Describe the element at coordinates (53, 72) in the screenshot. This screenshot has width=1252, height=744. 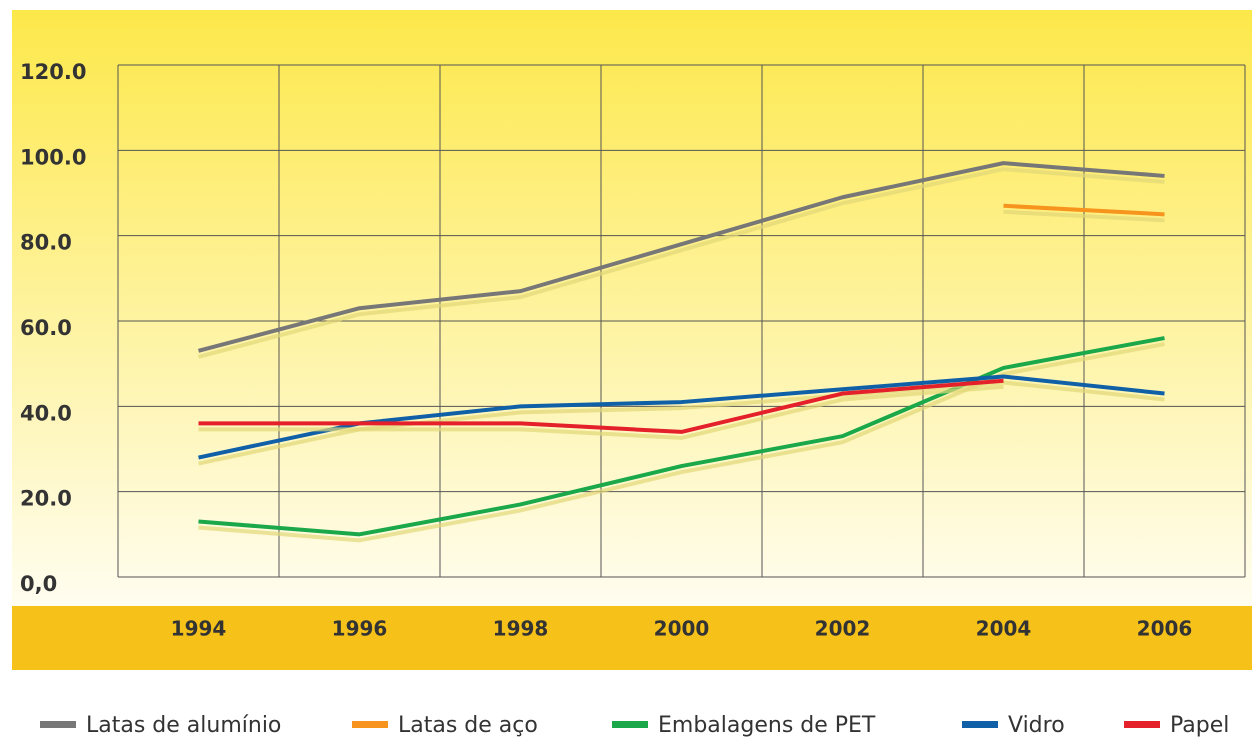
I see `y-tick-label: 120.0` at that location.